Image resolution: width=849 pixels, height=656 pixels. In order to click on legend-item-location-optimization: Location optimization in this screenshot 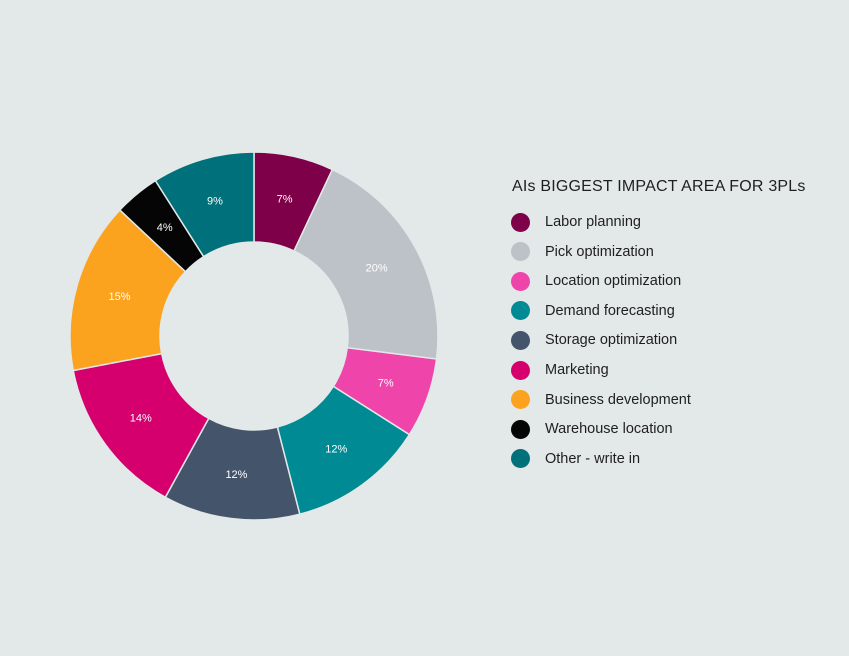, I will do `click(596, 281)`.